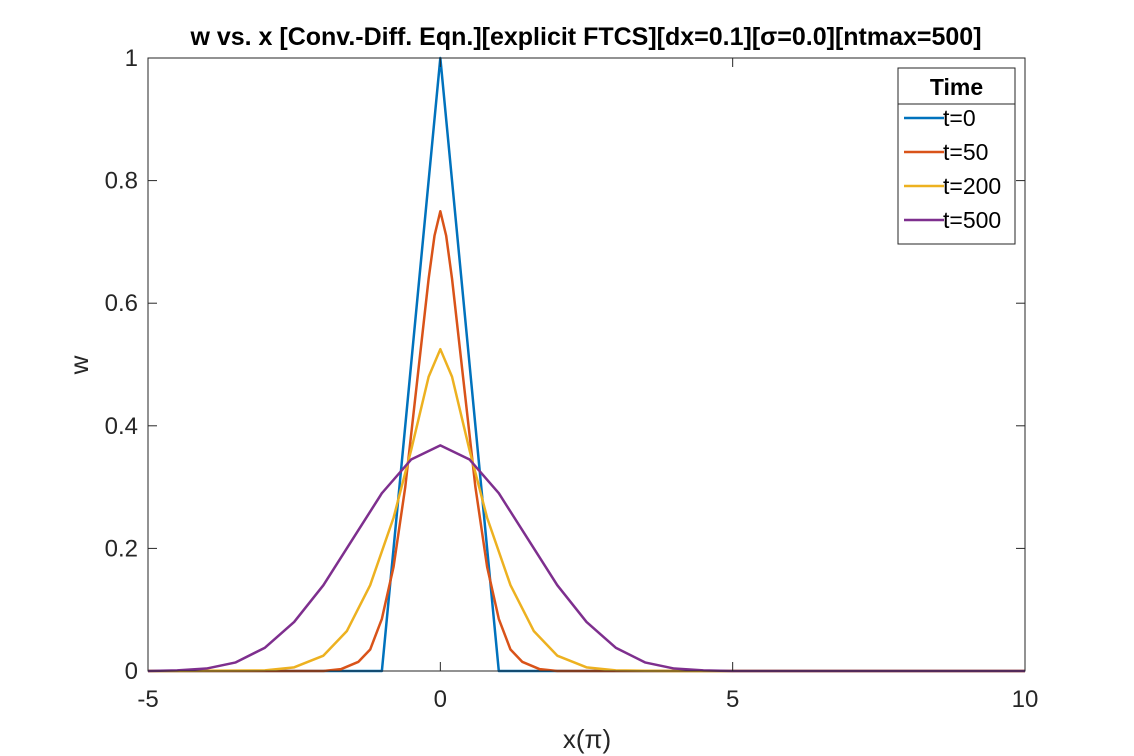 This screenshot has height=756, width=1134. What do you see at coordinates (131, 58) in the screenshot?
I see `y-tick-label: 1` at bounding box center [131, 58].